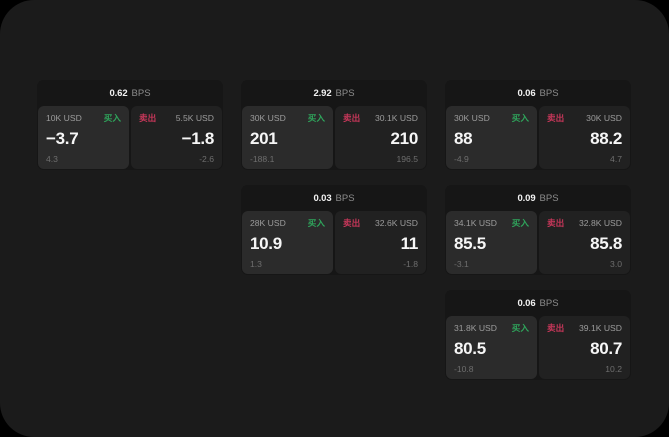  What do you see at coordinates (287, 137) in the screenshot?
I see `buy-panel: 30K USD 买入 201 -188.1` at bounding box center [287, 137].